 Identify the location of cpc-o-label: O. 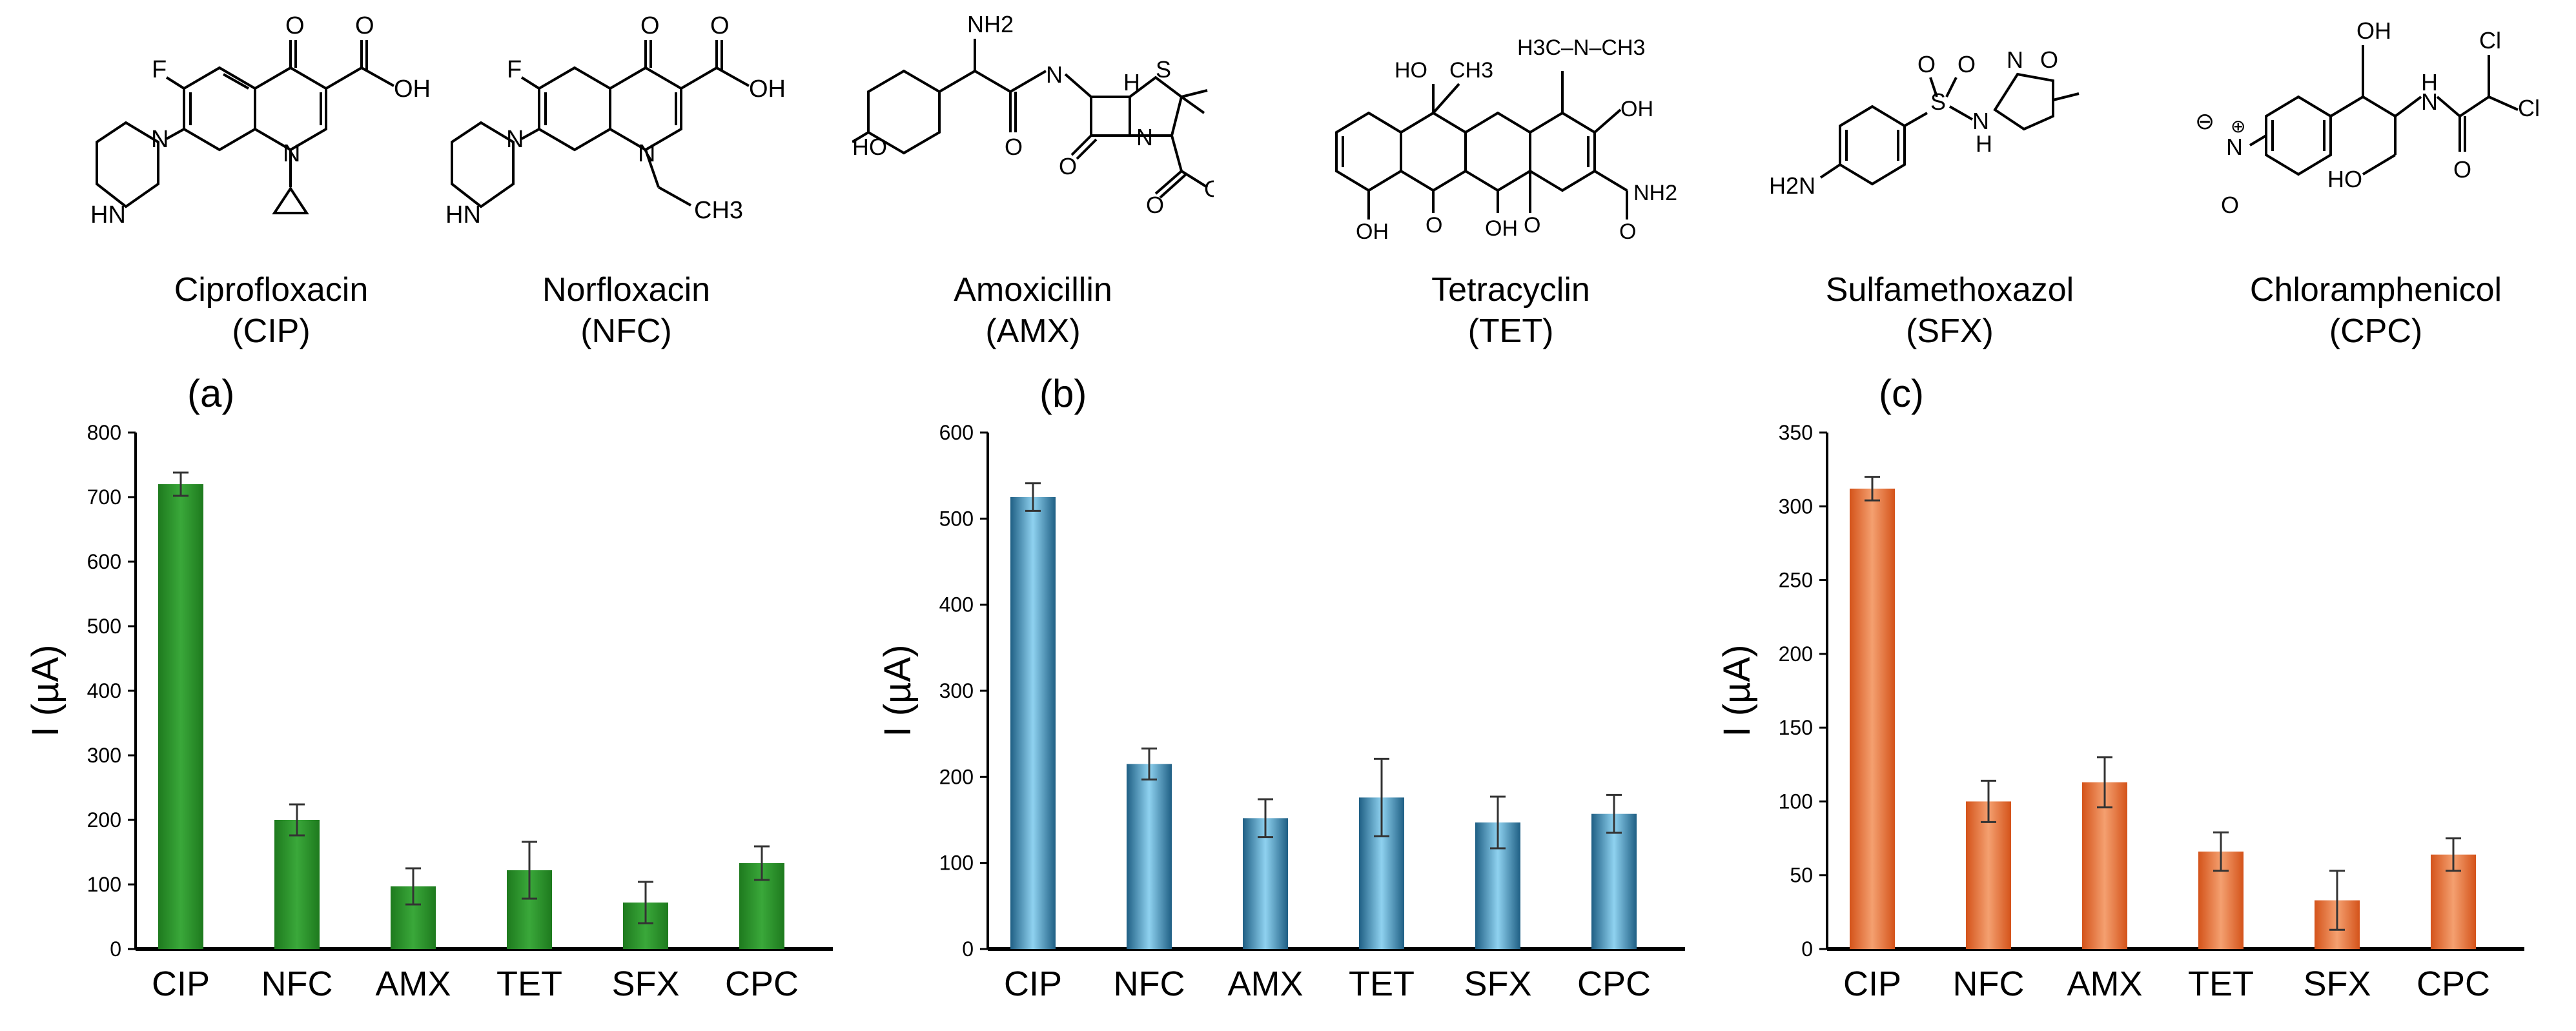
(2462, 169).